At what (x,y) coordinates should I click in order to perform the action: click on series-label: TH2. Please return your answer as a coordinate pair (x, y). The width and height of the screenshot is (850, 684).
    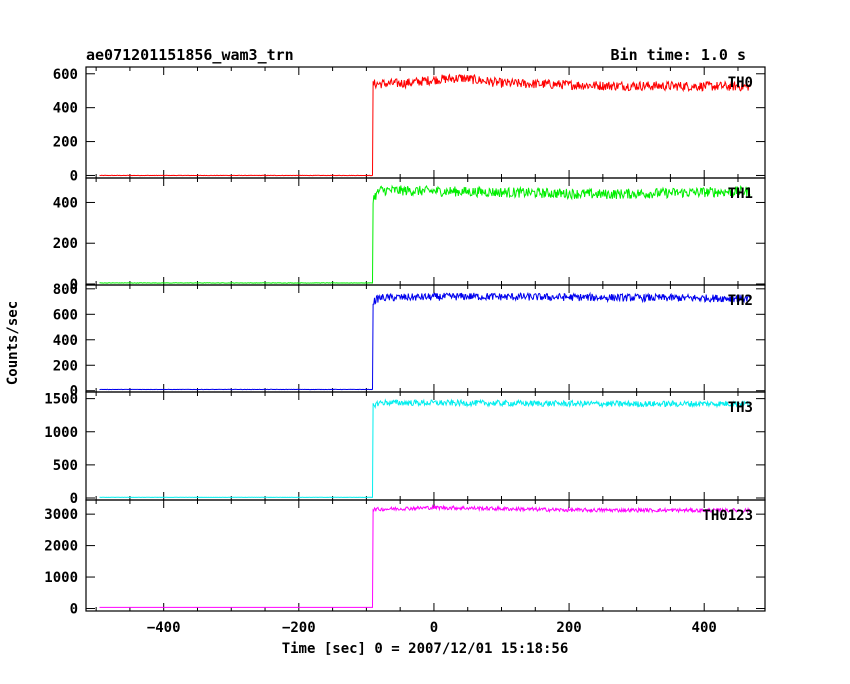
    Looking at the image, I should click on (740, 301).